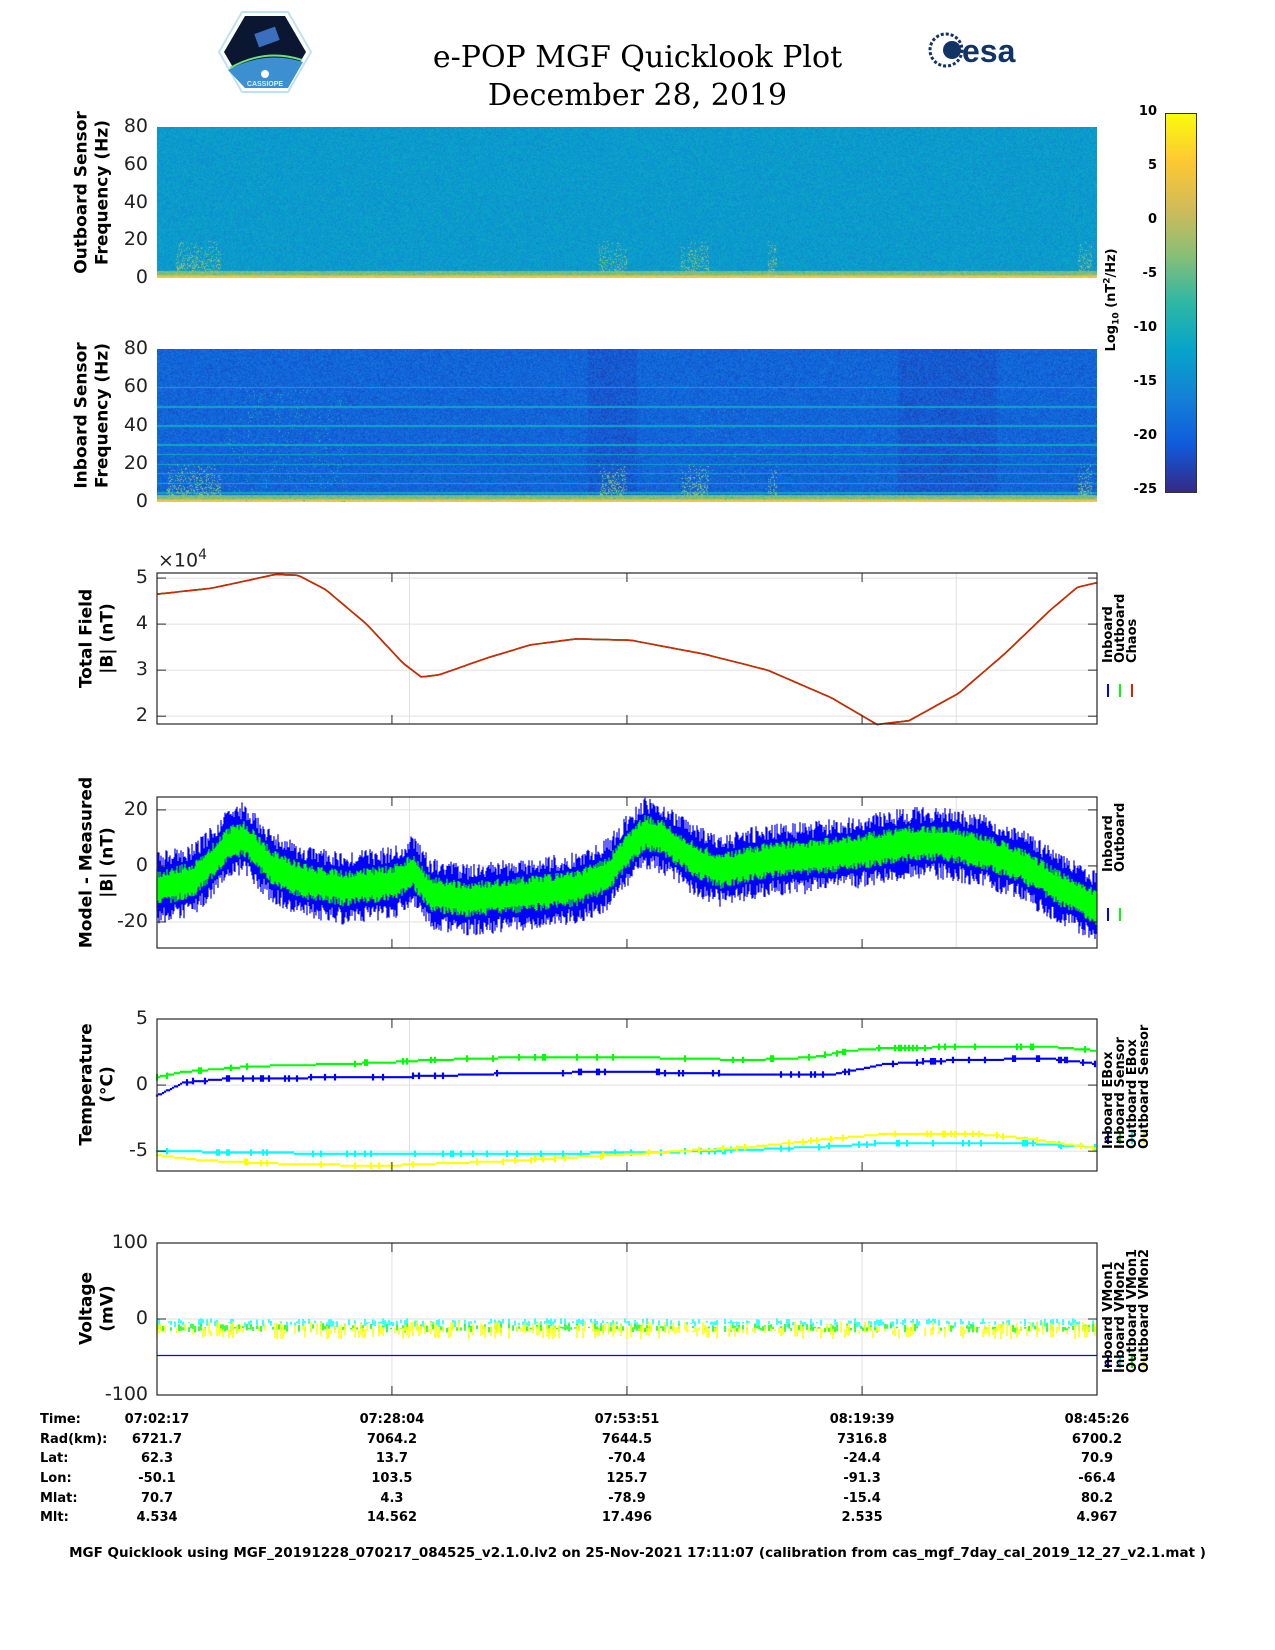 This screenshot has width=1275, height=1650. I want to click on series-chaos, so click(627, 649).